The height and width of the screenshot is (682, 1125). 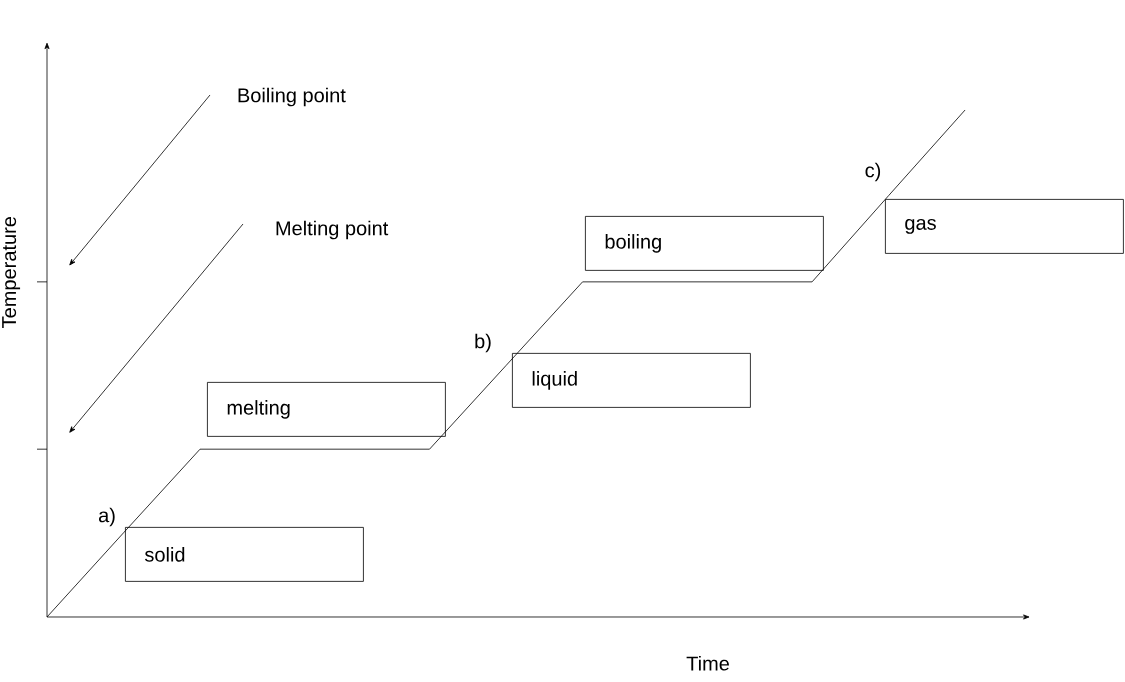 I want to click on y-axis-title: Temperature, so click(x=11, y=272).